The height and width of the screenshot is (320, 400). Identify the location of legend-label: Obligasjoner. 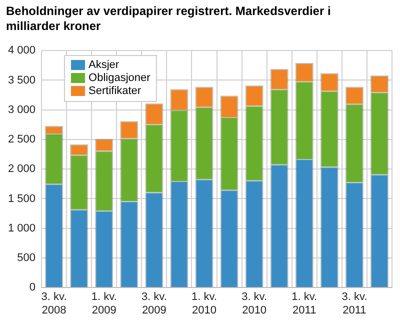
(119, 78).